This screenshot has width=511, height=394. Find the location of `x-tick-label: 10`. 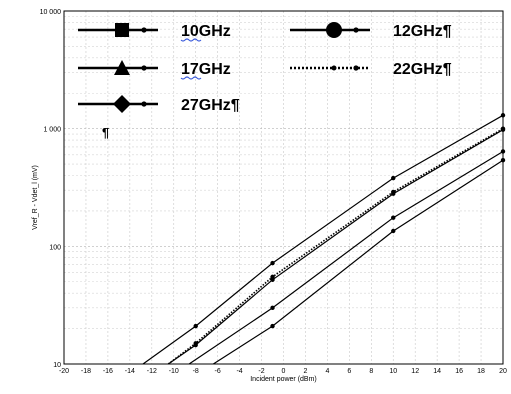

x-tick-label: 10 is located at coordinates (393, 371).